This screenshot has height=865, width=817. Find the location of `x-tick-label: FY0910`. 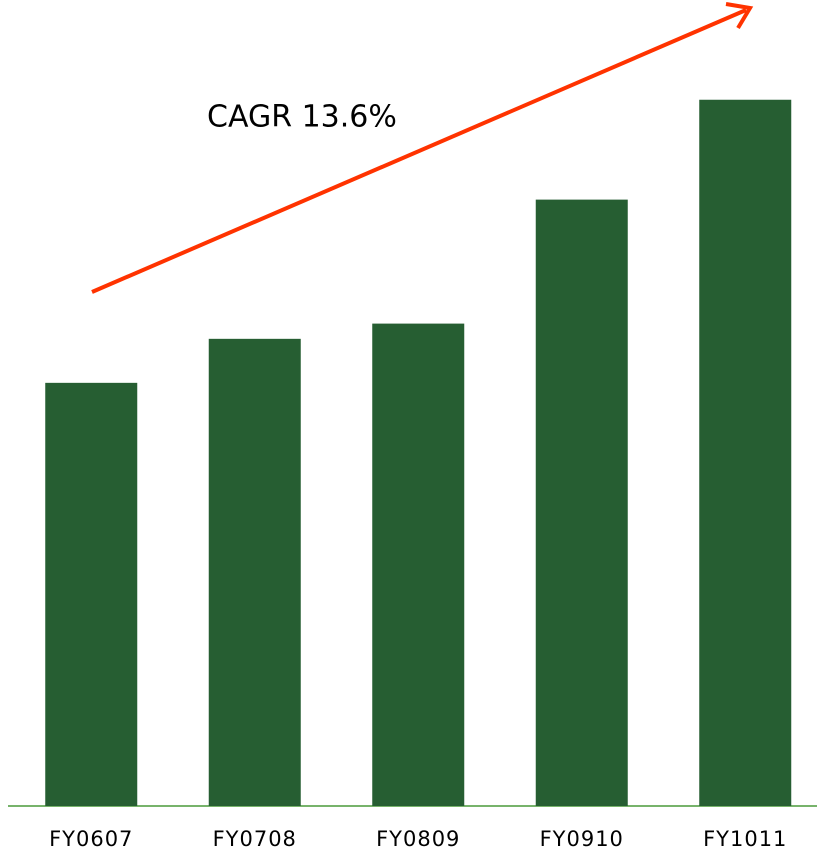

x-tick-label: FY0910 is located at coordinates (582, 839).